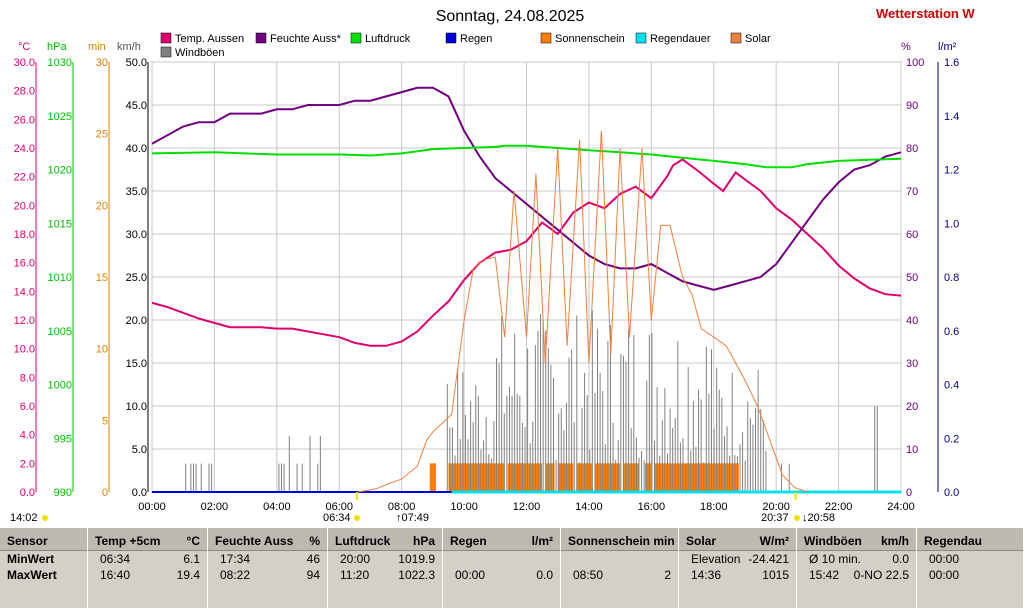 The image size is (1024, 608). What do you see at coordinates (856, 559) in the screenshot?
I see `table-row: Ø 10 min. 0.0` at bounding box center [856, 559].